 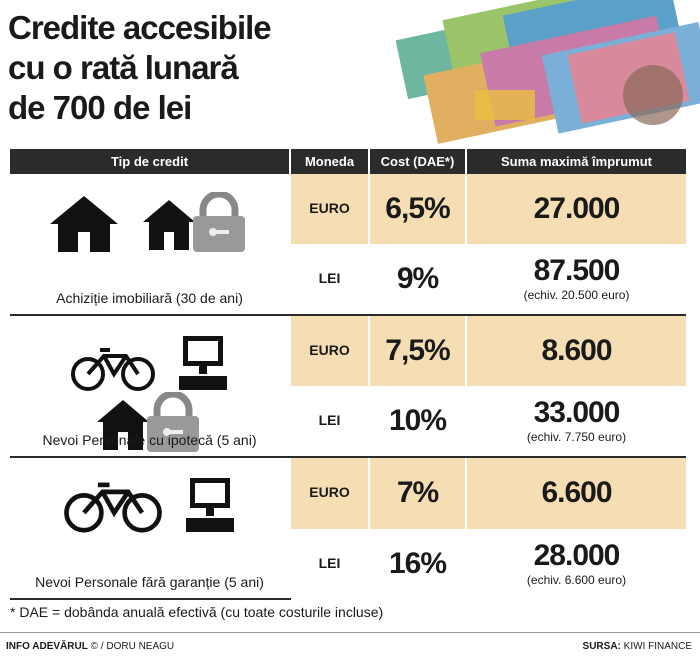 I want to click on footer-source: SURSA: KIWI FINANCE, so click(x=637, y=646).